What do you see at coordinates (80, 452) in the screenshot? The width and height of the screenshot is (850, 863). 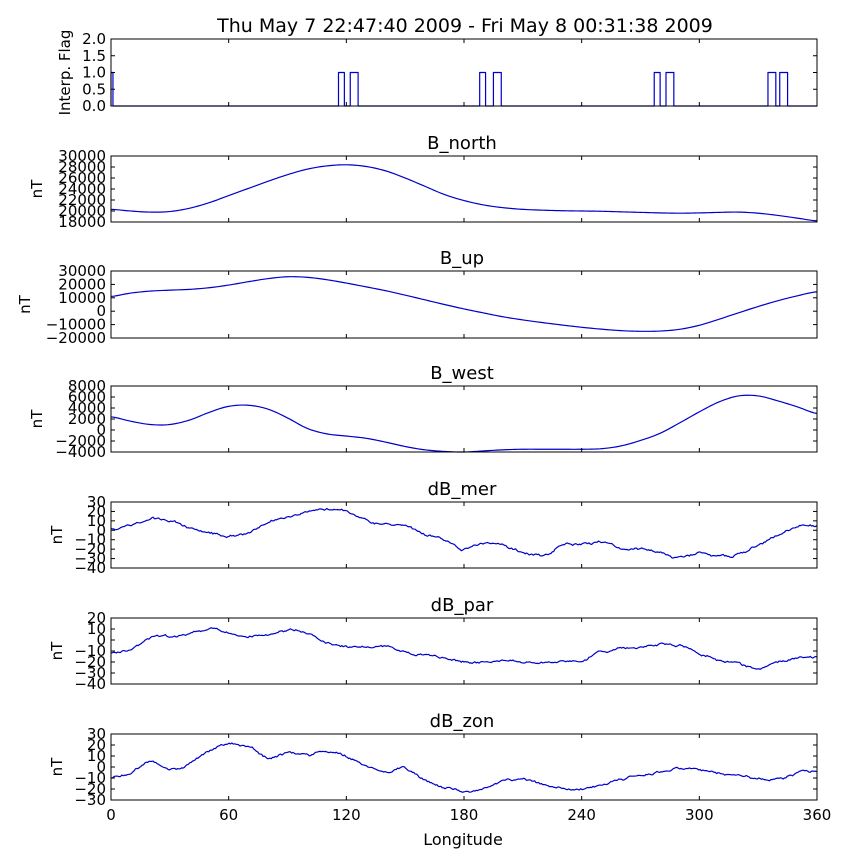 I see `y-tick-label: −4000` at bounding box center [80, 452].